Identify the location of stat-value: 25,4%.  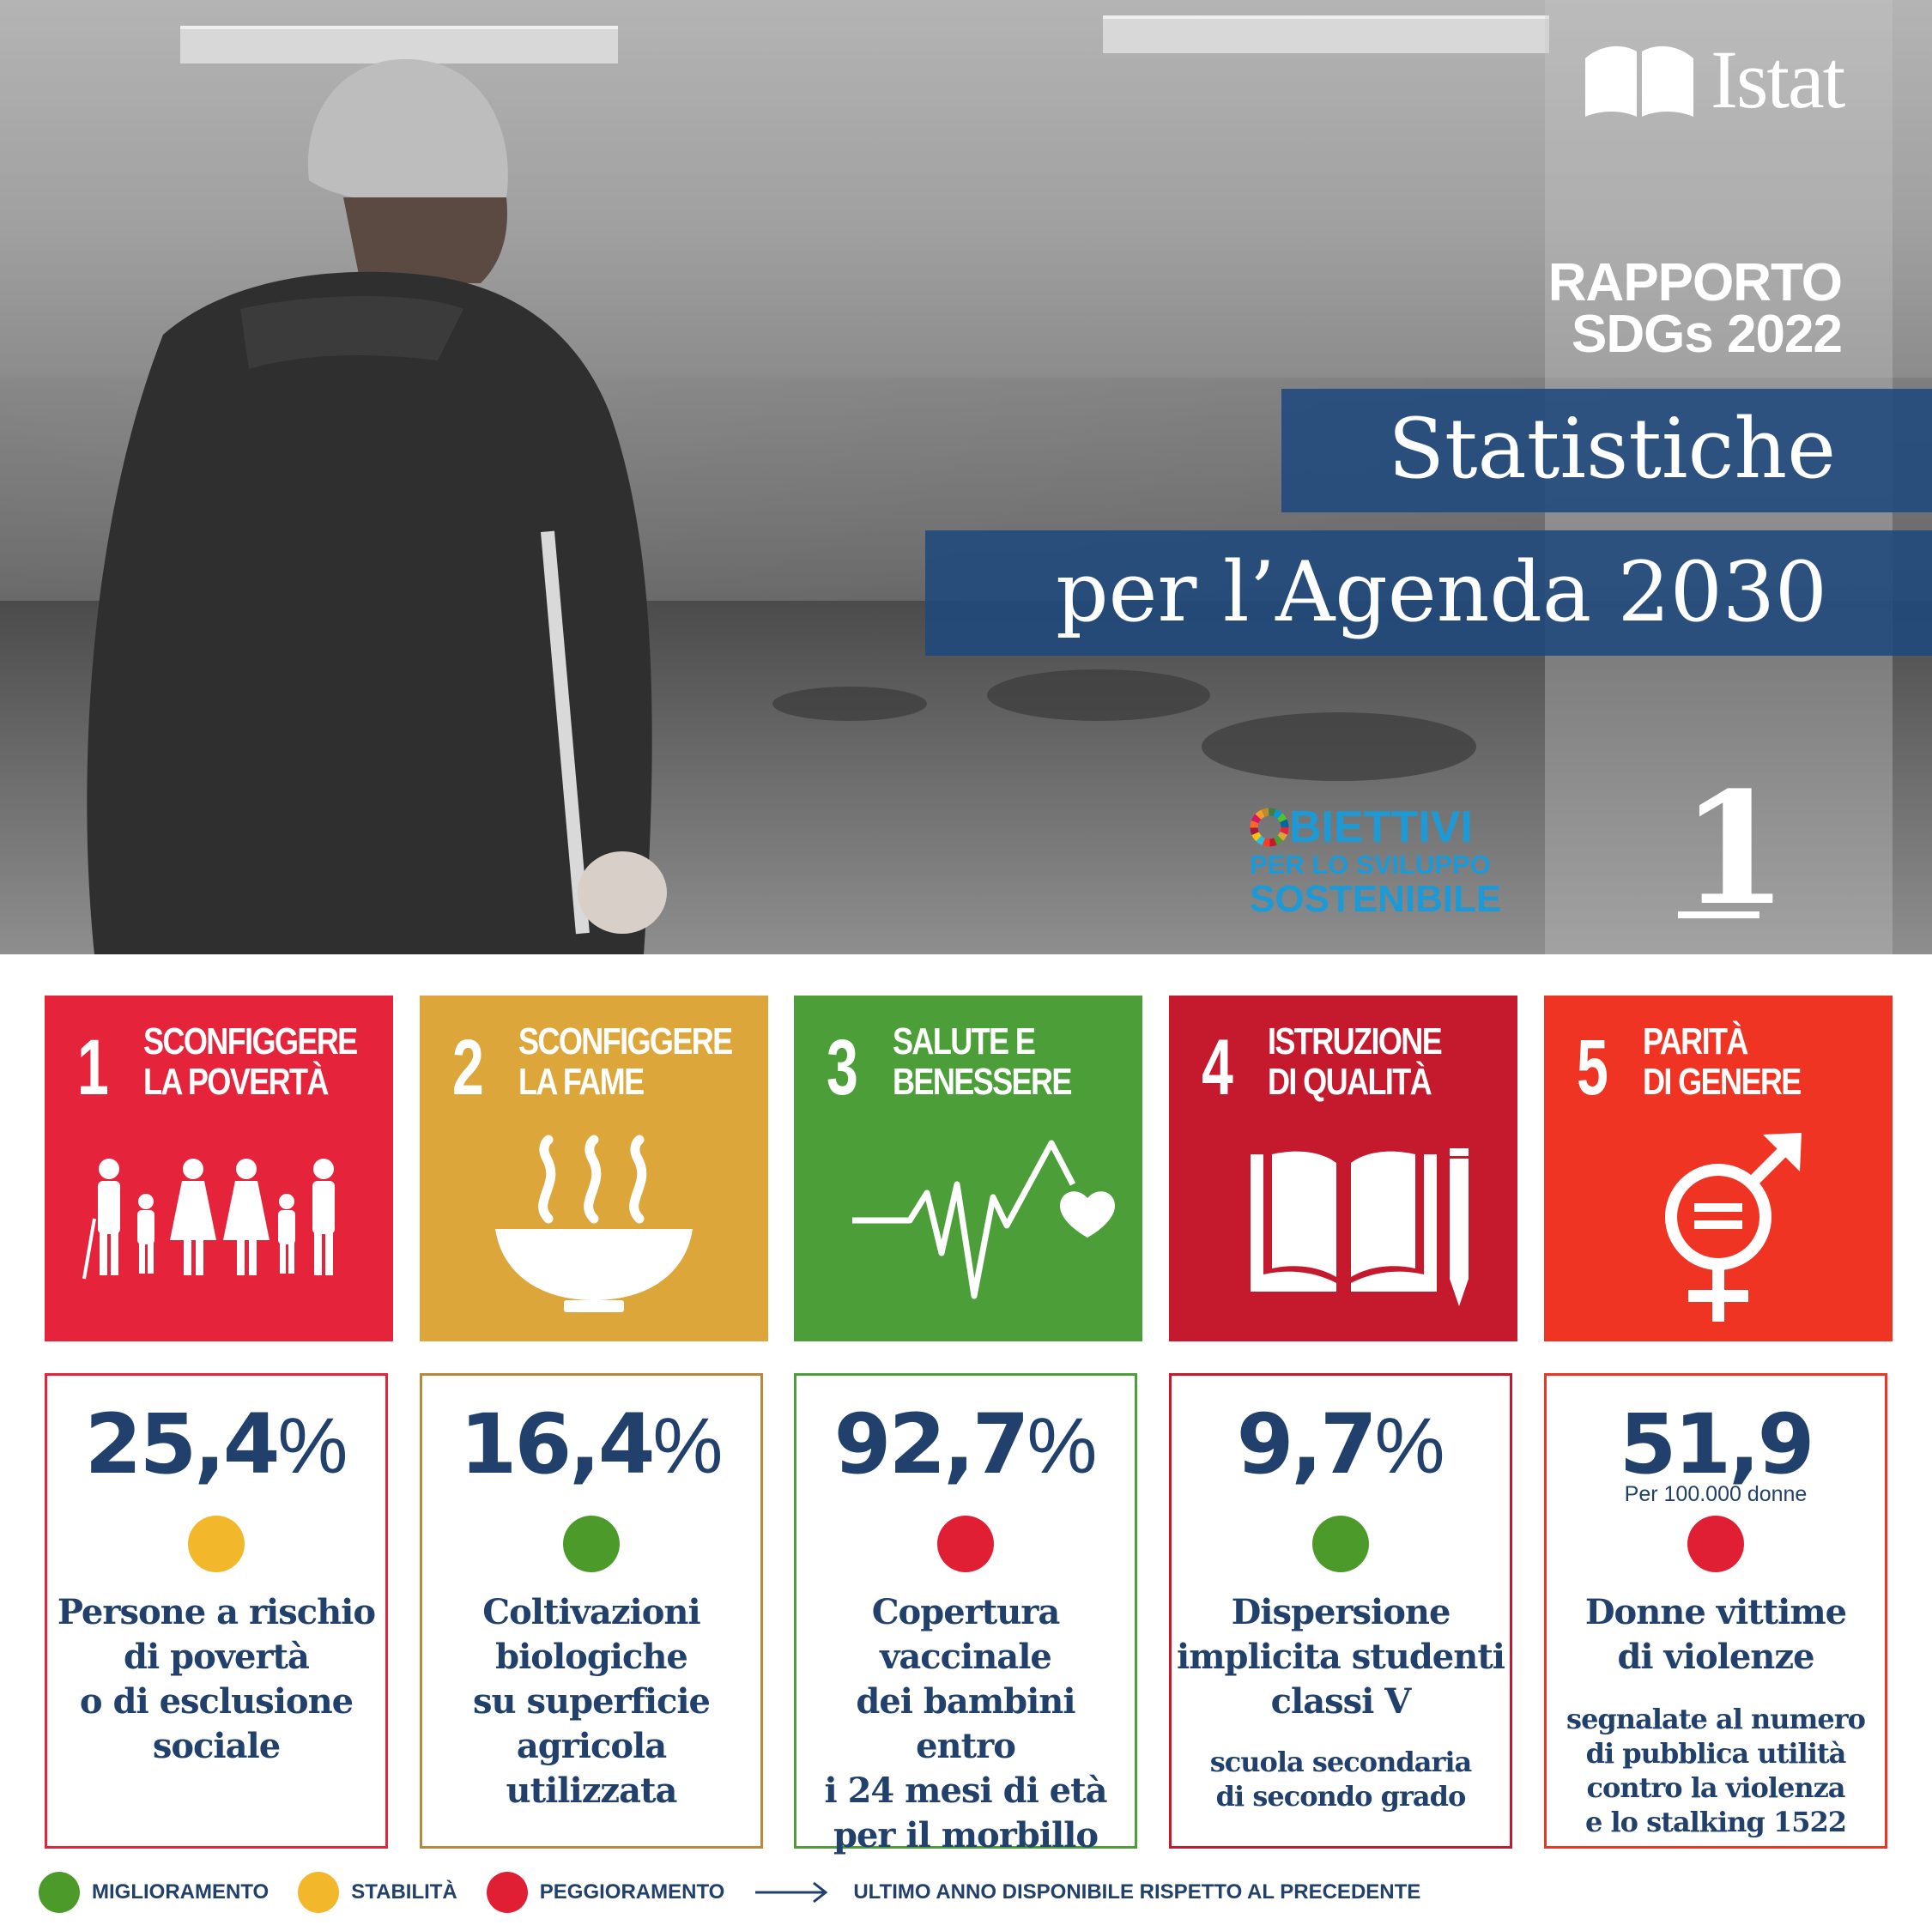
(216, 1444).